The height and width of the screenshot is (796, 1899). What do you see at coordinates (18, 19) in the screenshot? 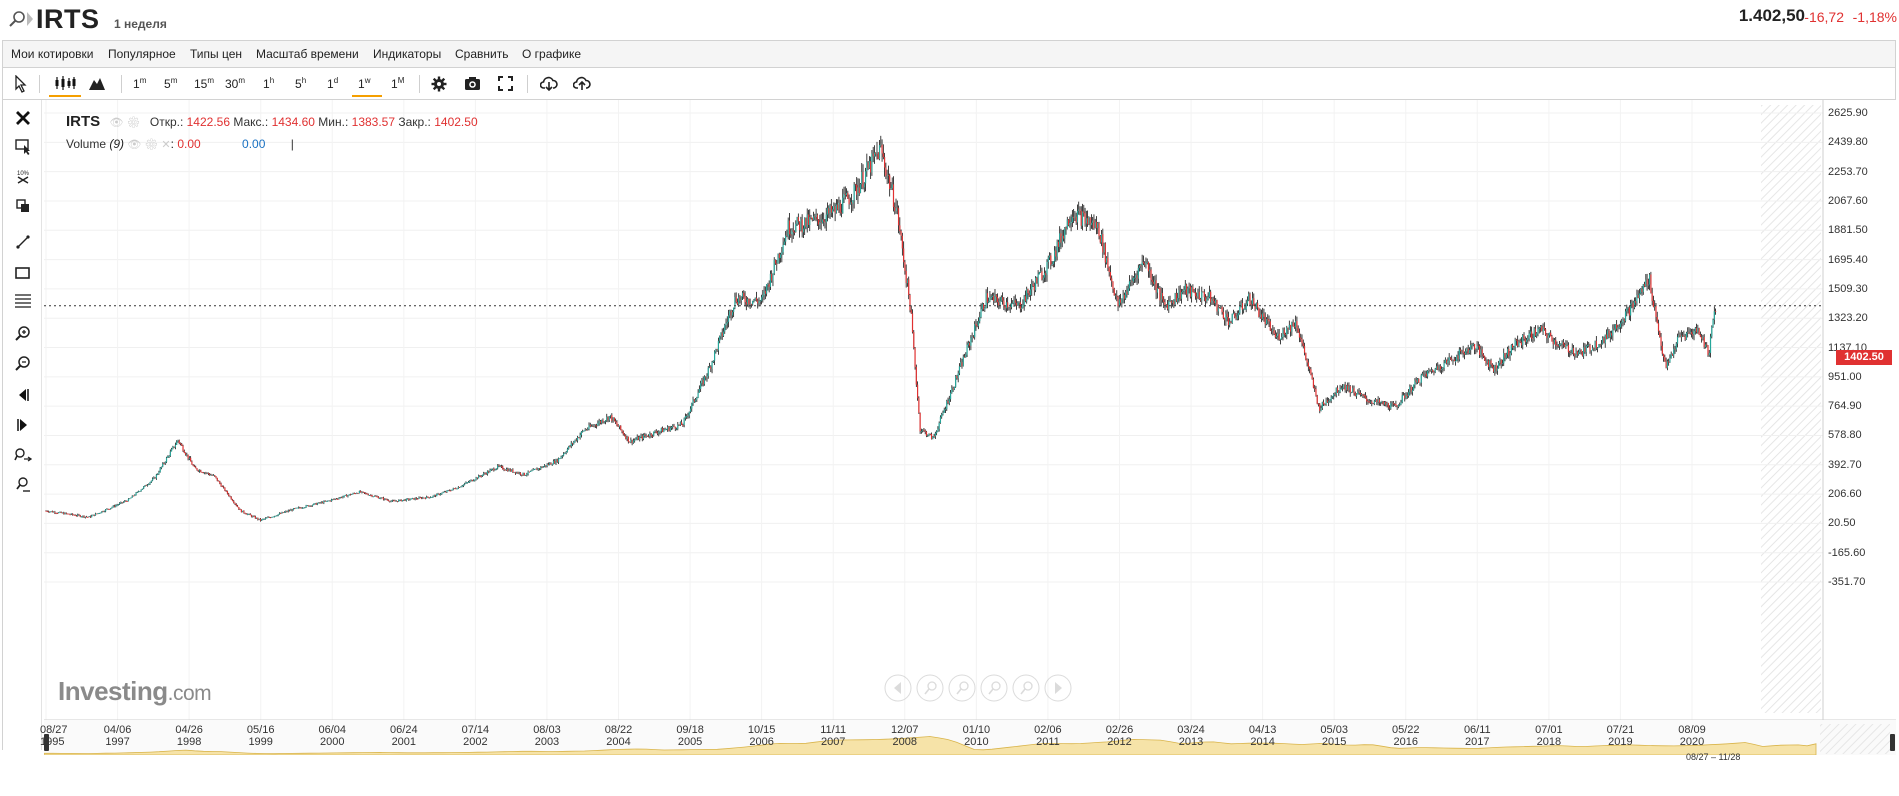
I see `search-icon` at bounding box center [18, 19].